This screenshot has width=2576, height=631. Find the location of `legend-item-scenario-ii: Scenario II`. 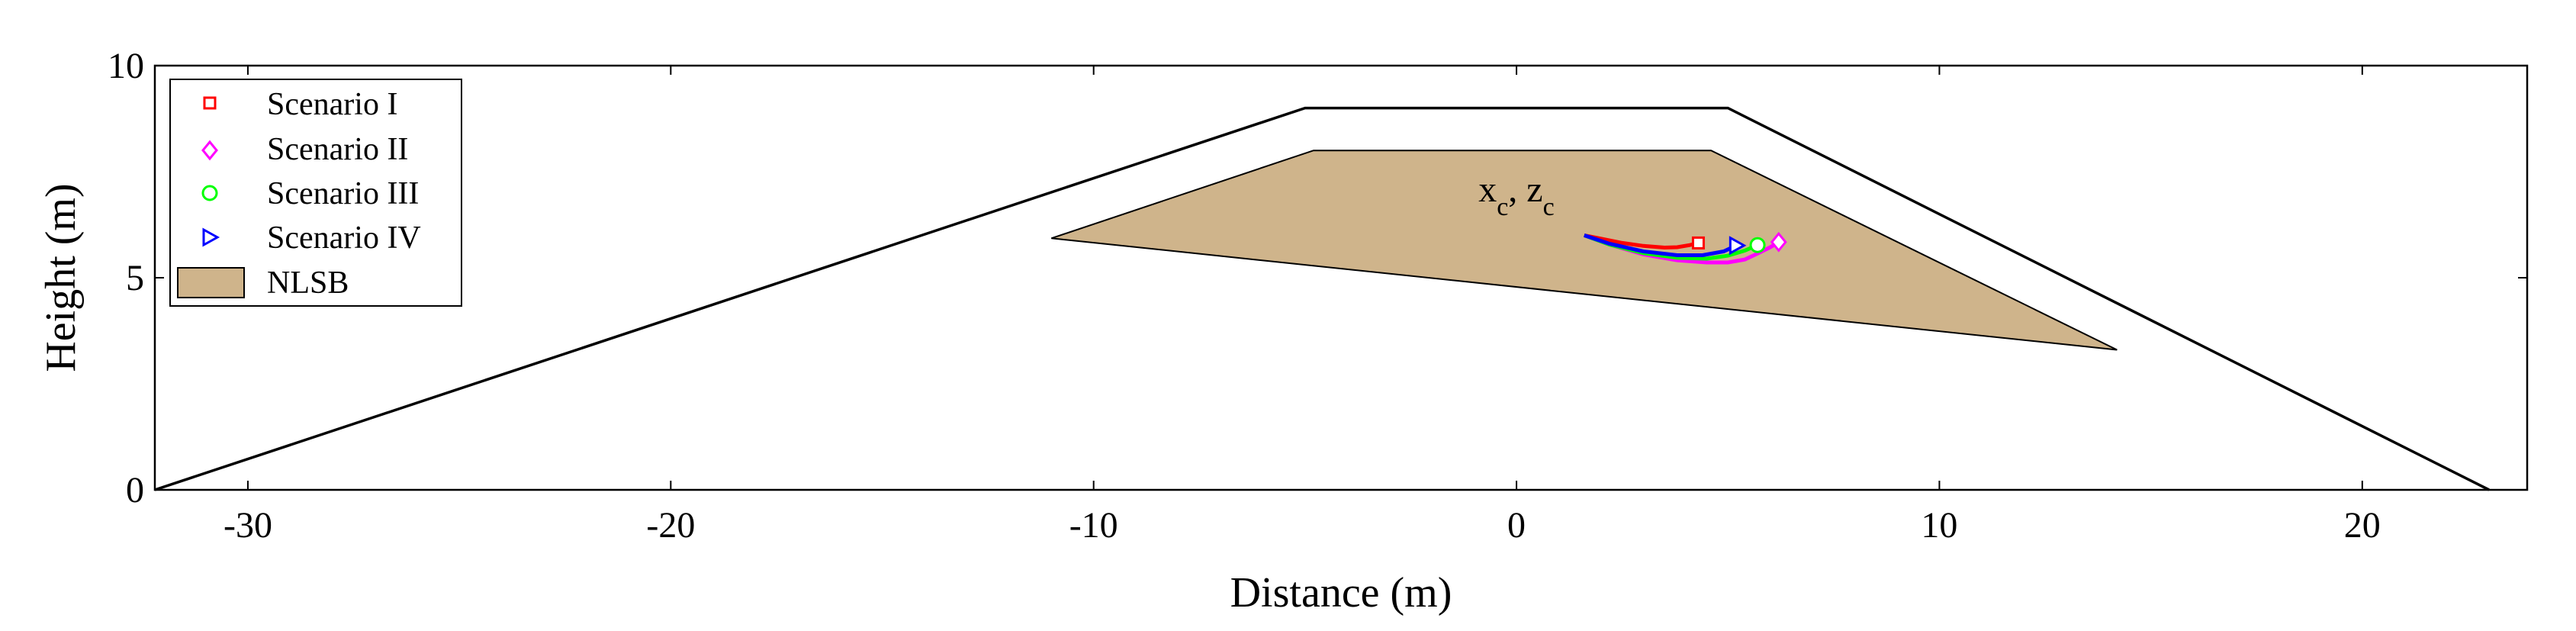

legend-item-scenario-ii: Scenario II is located at coordinates (304, 149).